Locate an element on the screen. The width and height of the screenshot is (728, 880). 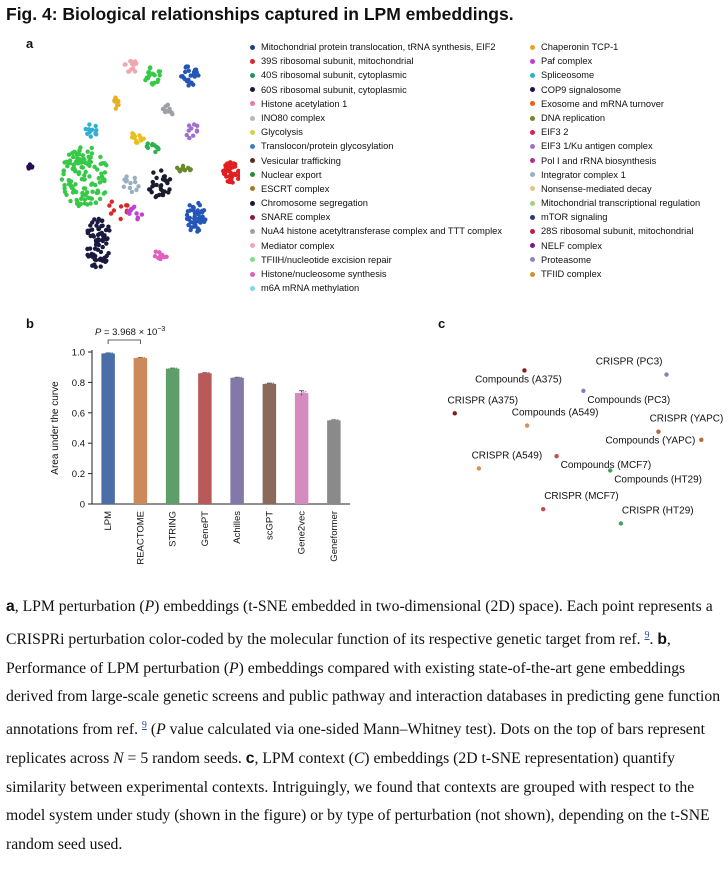
caption-label-c: c is located at coordinates (250, 758).